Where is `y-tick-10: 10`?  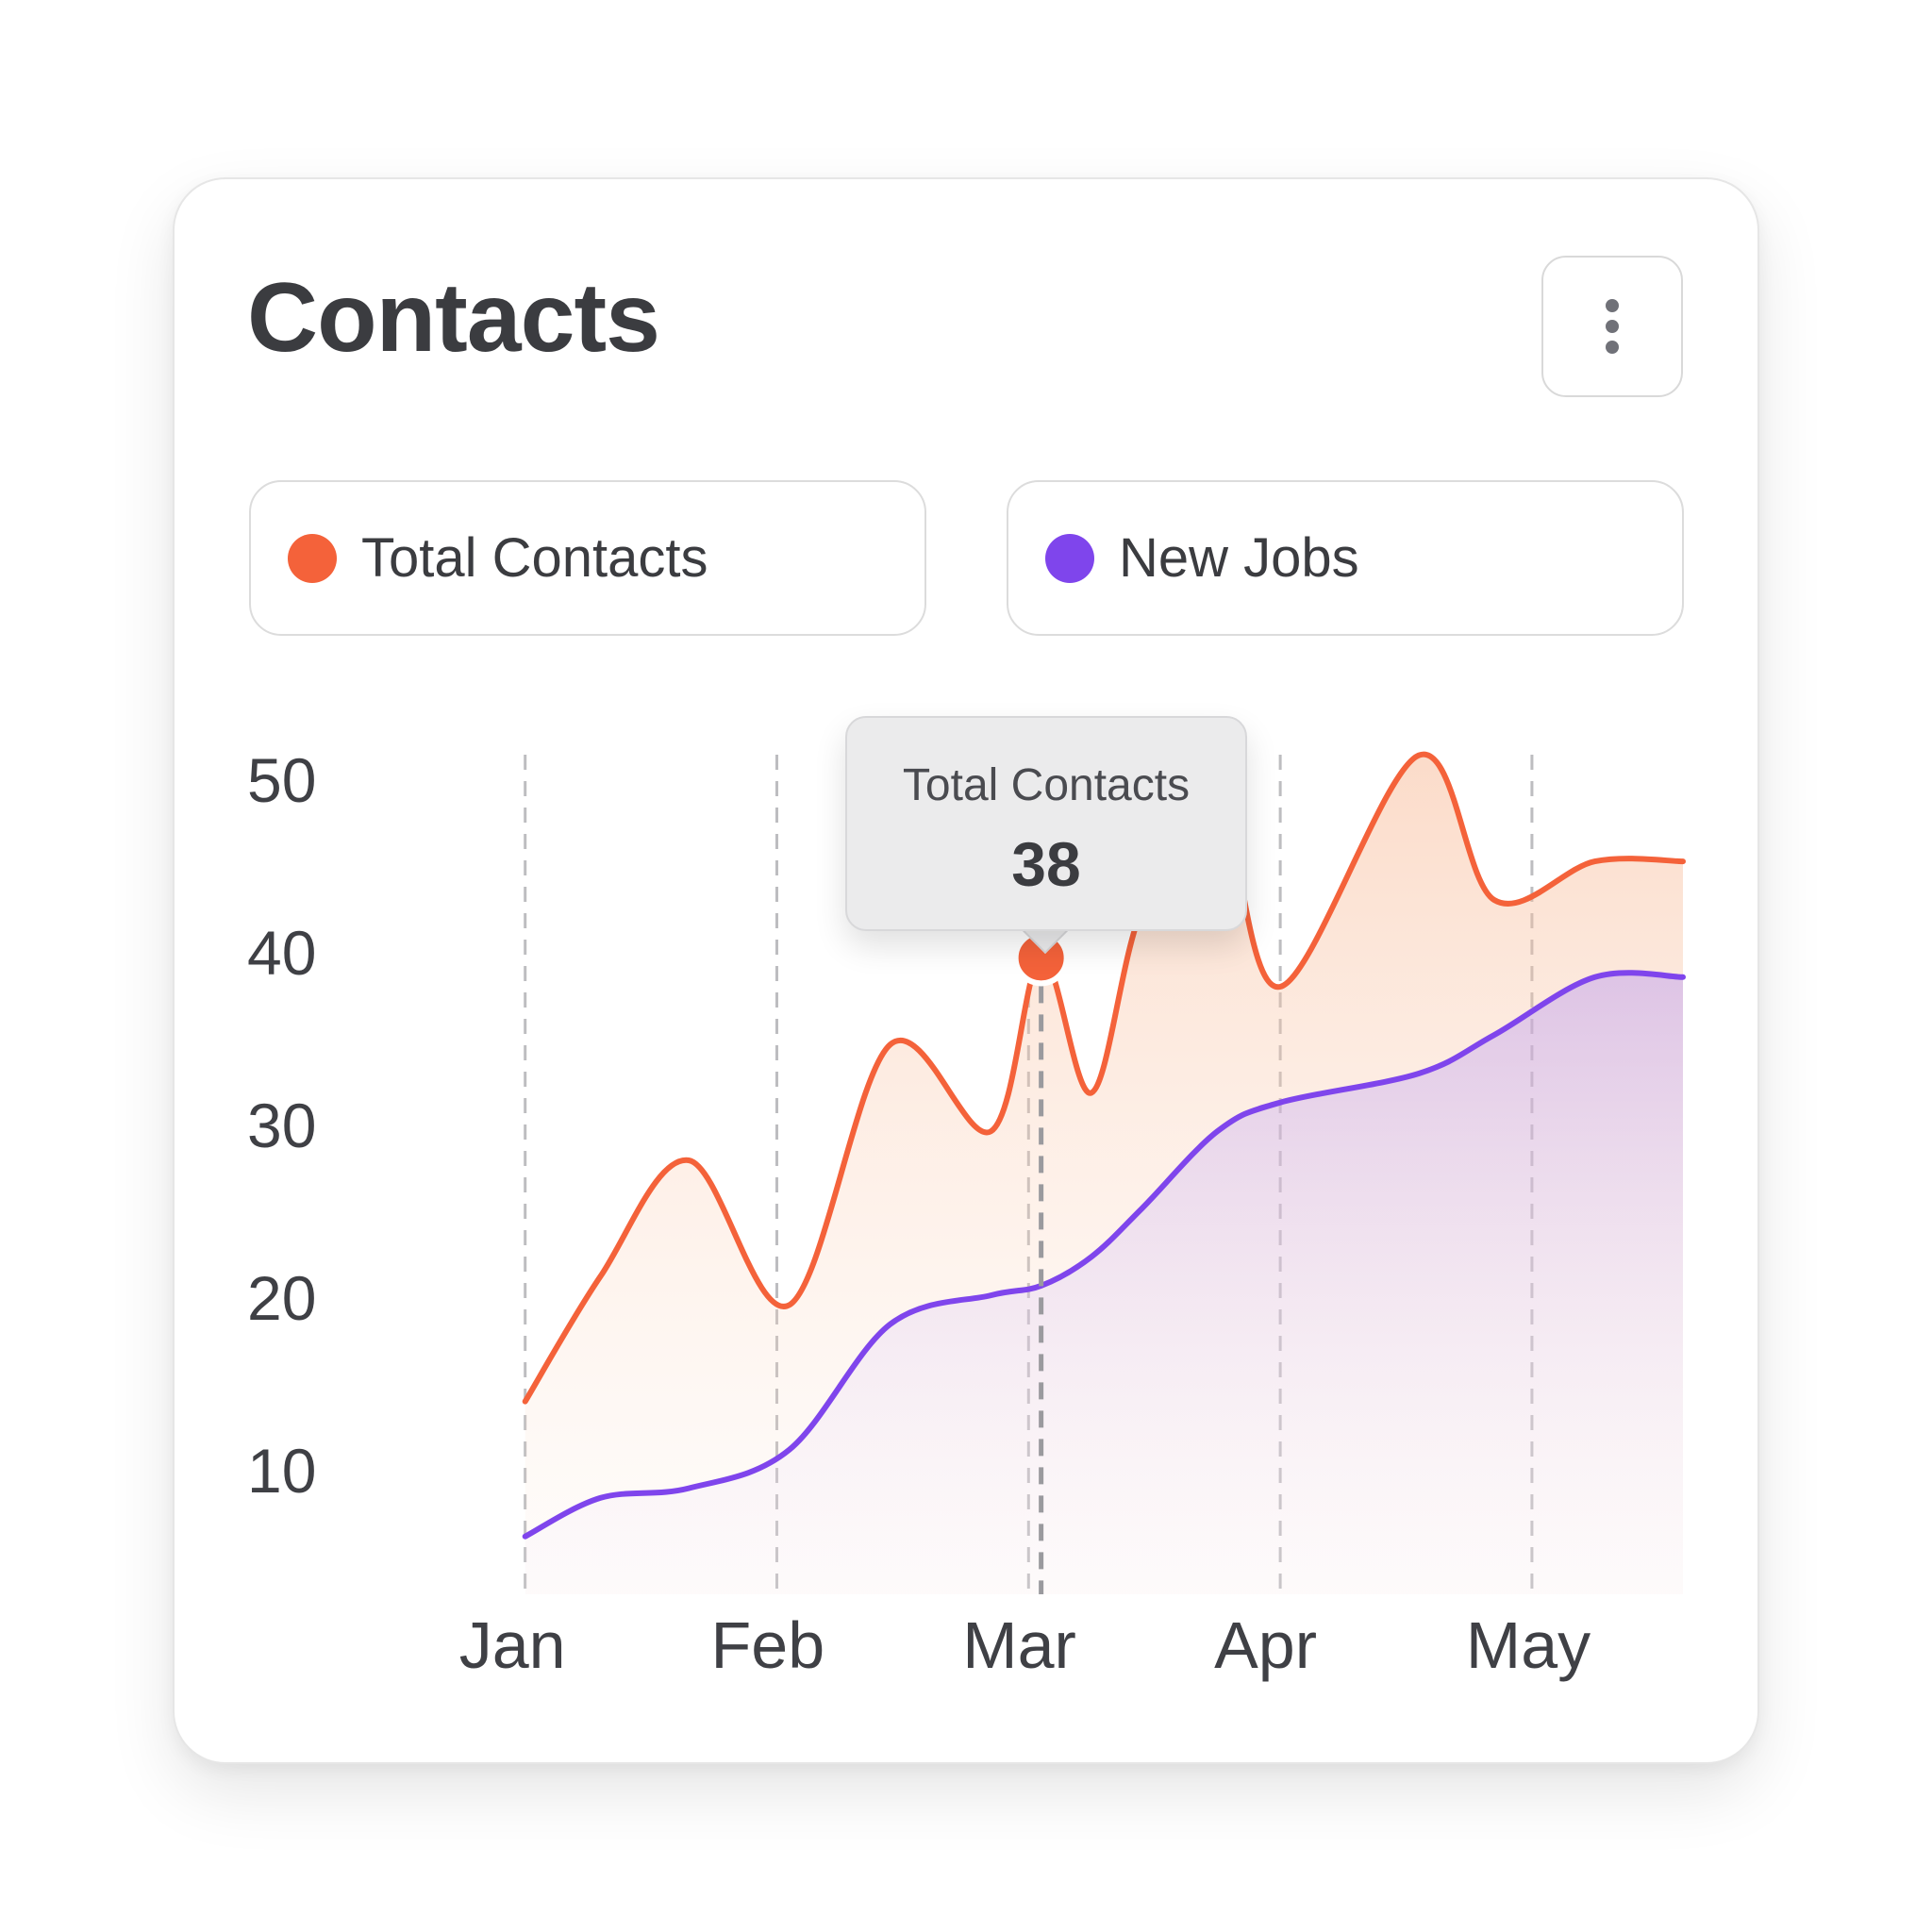
y-tick-10: 10 is located at coordinates (282, 1471).